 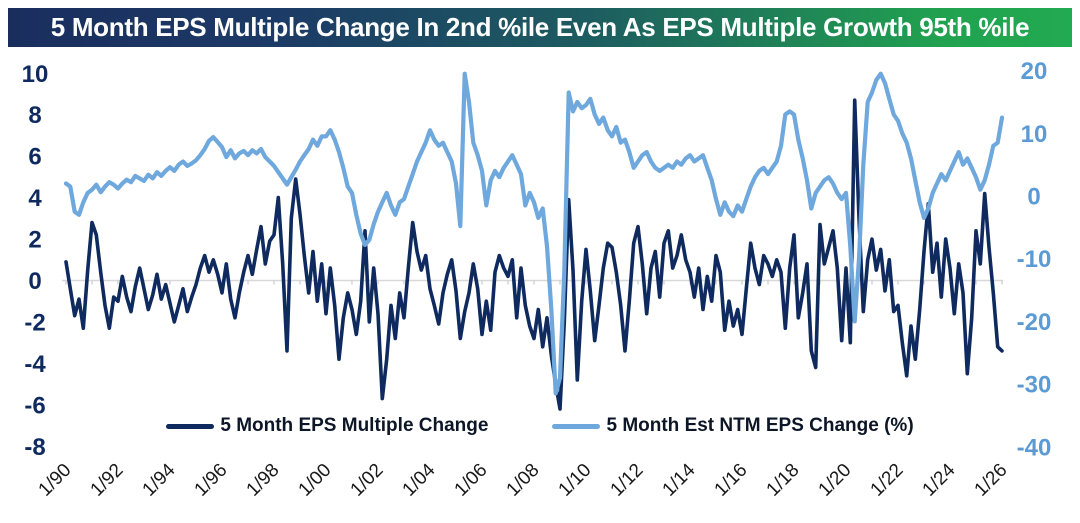 What do you see at coordinates (419, 479) in the screenshot?
I see `x-axis-label: 1/04` at bounding box center [419, 479].